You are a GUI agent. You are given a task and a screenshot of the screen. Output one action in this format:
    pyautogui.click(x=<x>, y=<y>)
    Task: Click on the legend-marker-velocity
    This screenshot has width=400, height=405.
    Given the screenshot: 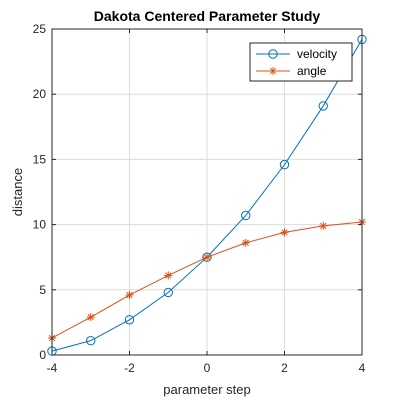 What is the action you would take?
    pyautogui.click(x=273, y=54)
    